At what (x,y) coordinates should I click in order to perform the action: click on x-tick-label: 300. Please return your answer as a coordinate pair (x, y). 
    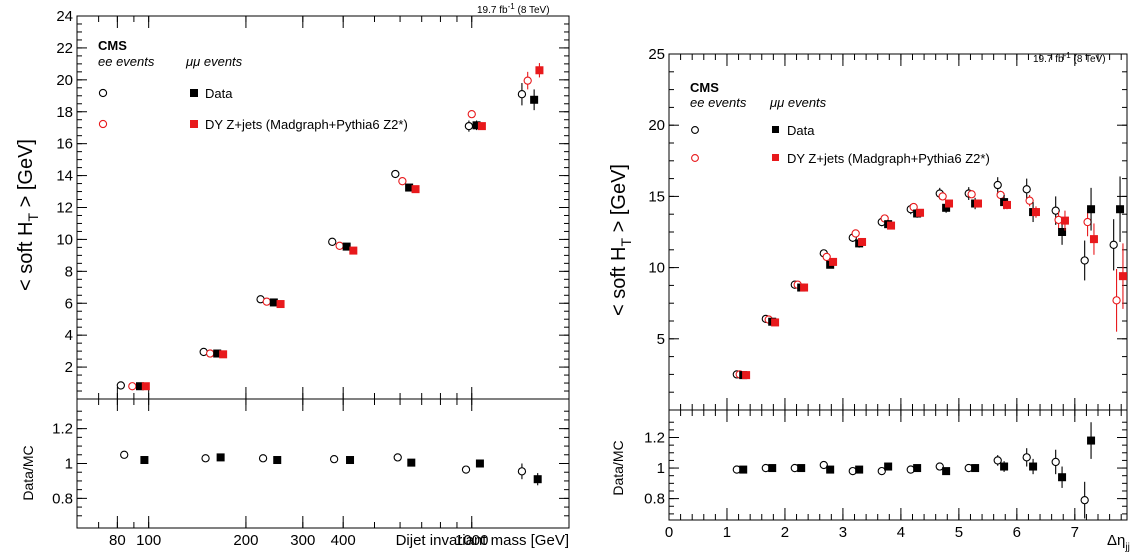
    Looking at the image, I should click on (302, 540).